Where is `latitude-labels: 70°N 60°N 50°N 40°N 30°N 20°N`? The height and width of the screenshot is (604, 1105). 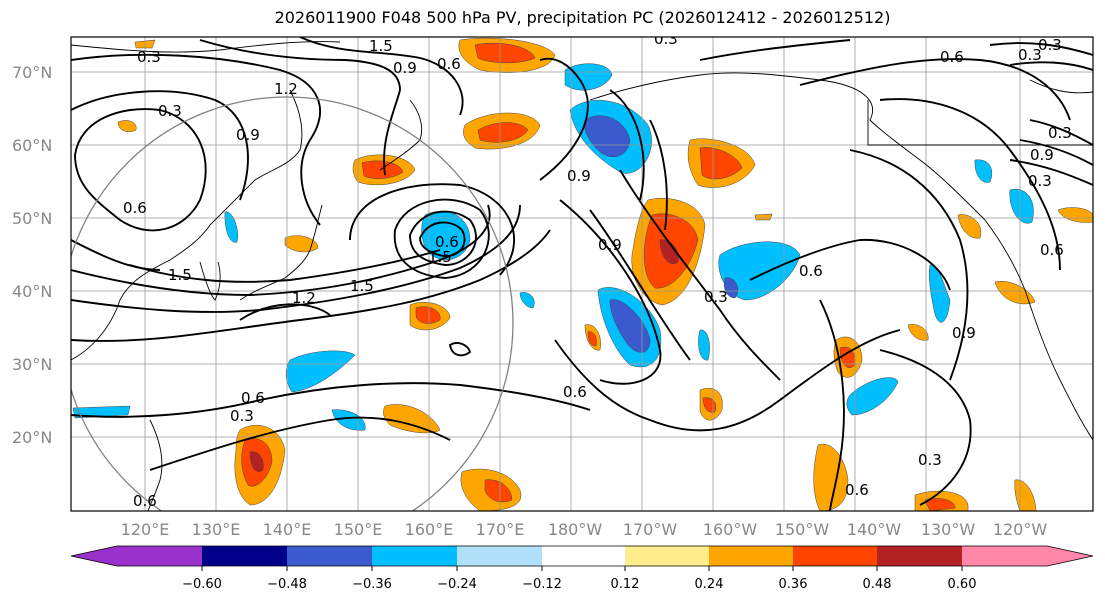 latitude-labels: 70°N 60°N 50°N 40°N 30°N 20°N is located at coordinates (32, 255).